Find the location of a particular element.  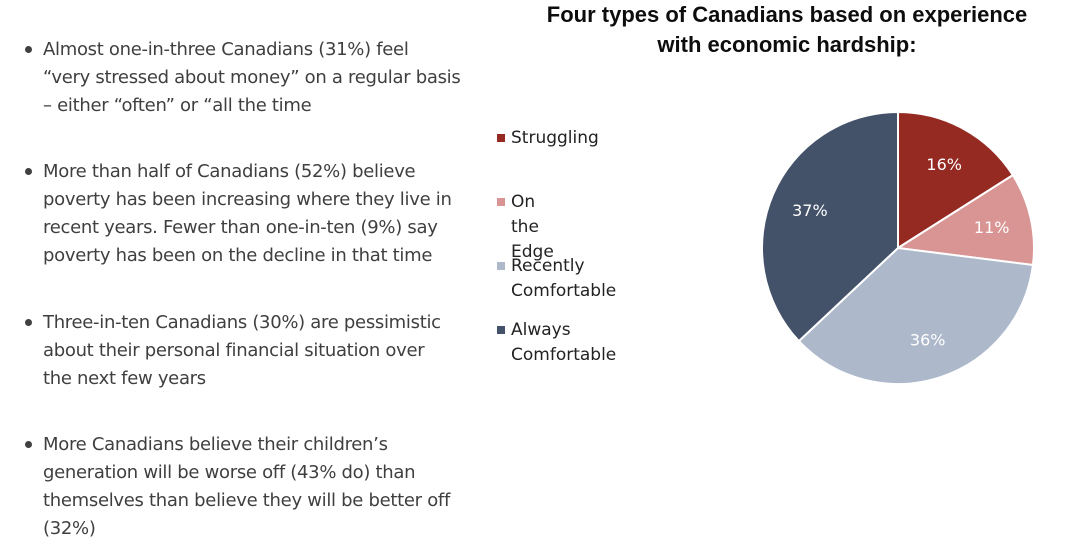

legend-item: Recently Comfortable is located at coordinates (556, 279).